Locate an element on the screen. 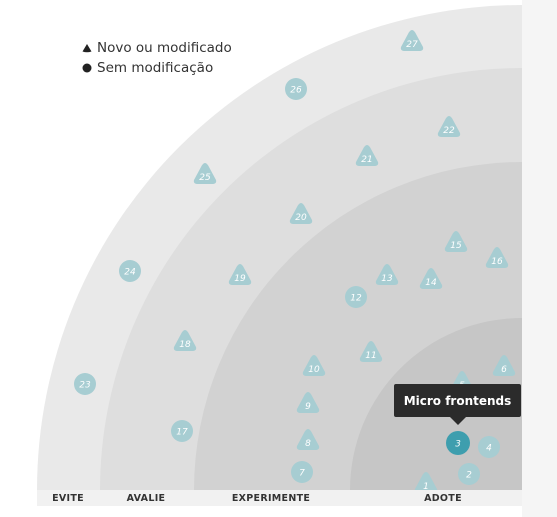 Image resolution: width=557 pixels, height=517 pixels. legend-unchanged: Sem modificação is located at coordinates (157, 68).